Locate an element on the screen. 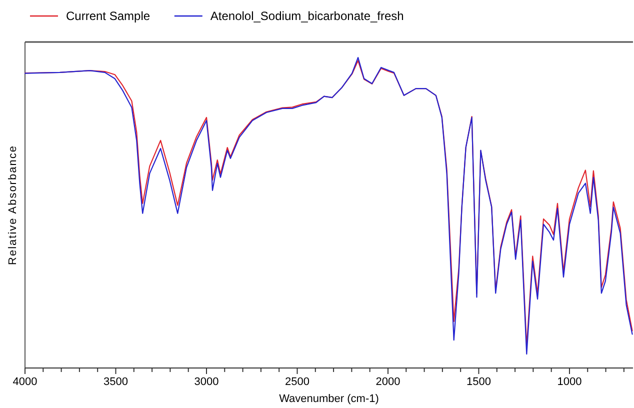  x-tick-label: 2000 is located at coordinates (388, 382).